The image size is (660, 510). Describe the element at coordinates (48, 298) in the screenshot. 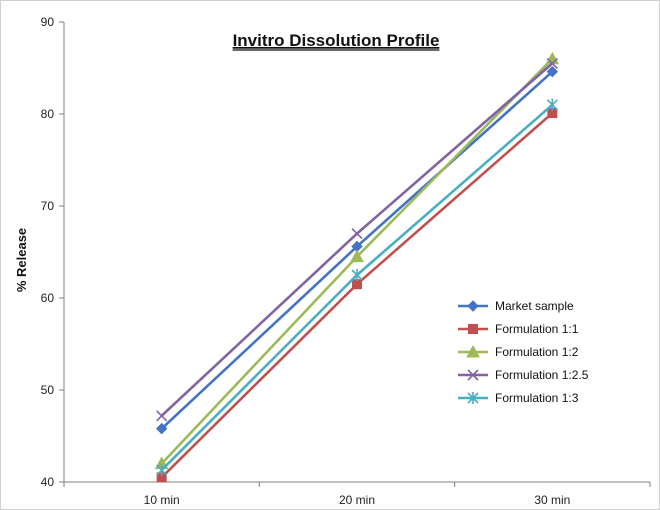

I see `y-tick-label: 60` at that location.